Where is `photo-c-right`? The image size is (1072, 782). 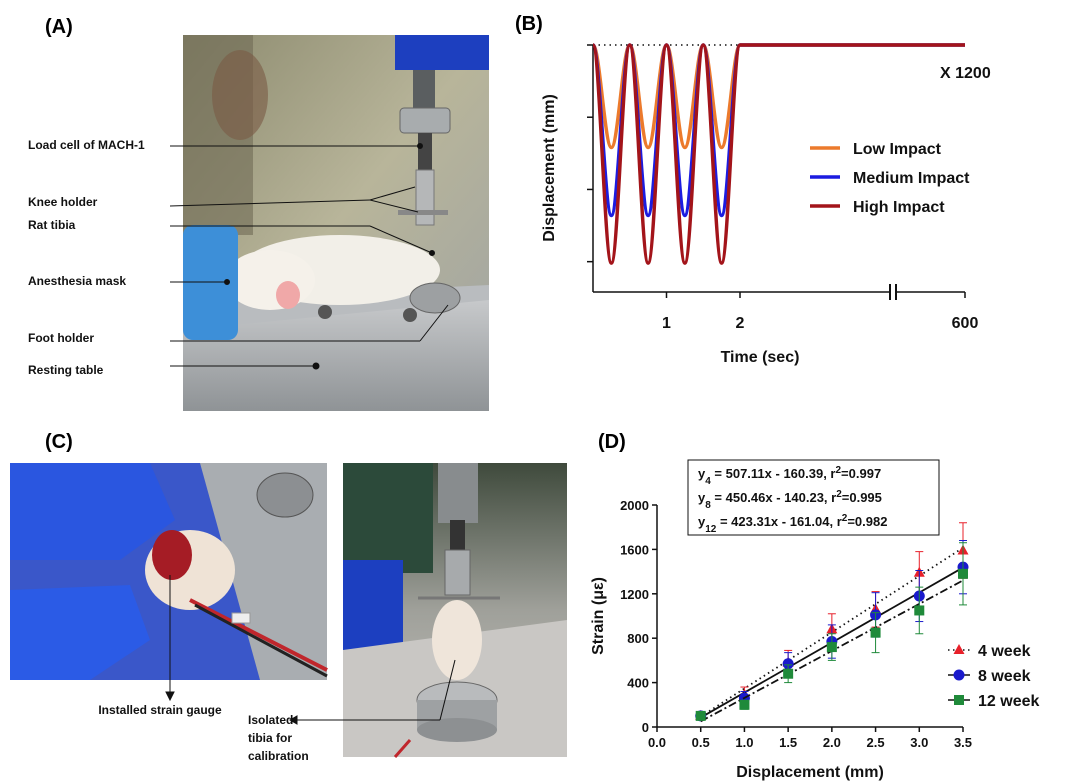
photo-c-right is located at coordinates (455, 610).